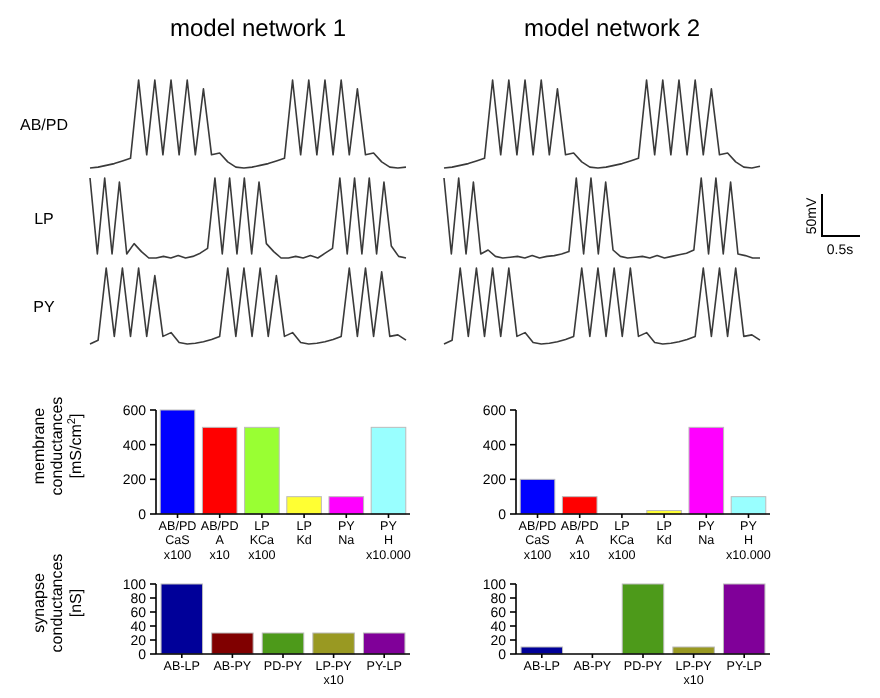  I want to click on chart-title: model network 1, so click(258, 28).